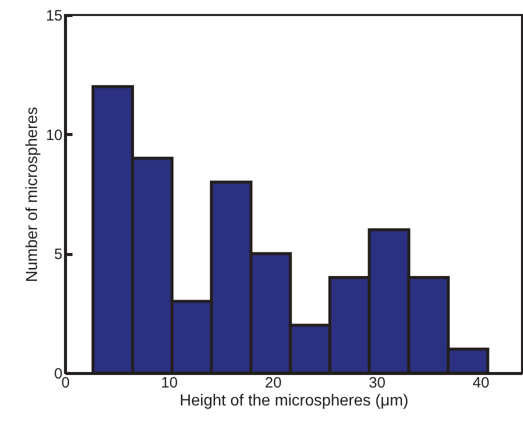 This screenshot has width=523, height=427. Describe the element at coordinates (54, 135) in the screenshot. I see `y-tick-label: 10` at that location.